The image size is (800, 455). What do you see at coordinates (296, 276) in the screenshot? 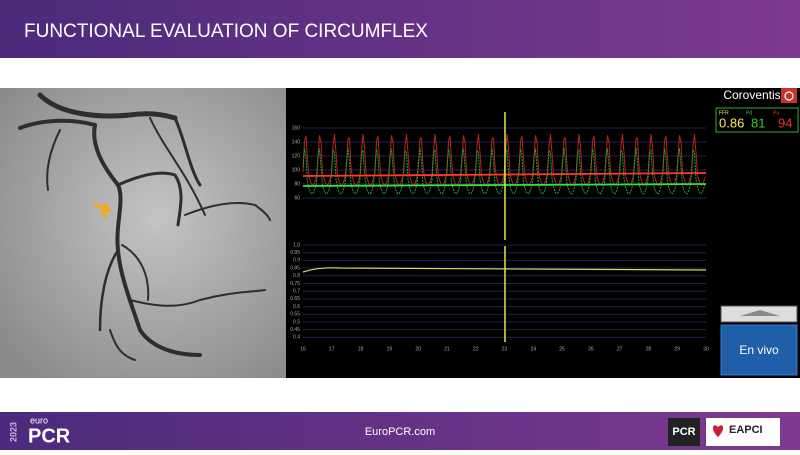
I see `ratio-tick-label: 0.8` at bounding box center [296, 276].